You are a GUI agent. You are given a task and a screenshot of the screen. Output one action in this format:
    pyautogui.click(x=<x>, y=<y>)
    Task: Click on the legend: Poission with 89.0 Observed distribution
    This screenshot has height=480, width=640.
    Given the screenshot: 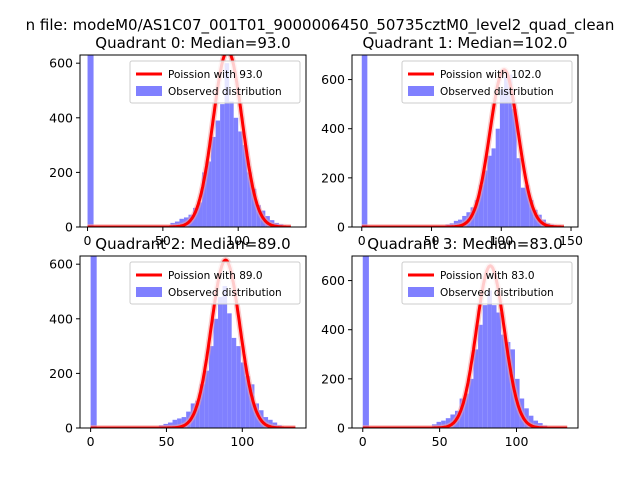 What is the action you would take?
    pyautogui.click(x=215, y=283)
    